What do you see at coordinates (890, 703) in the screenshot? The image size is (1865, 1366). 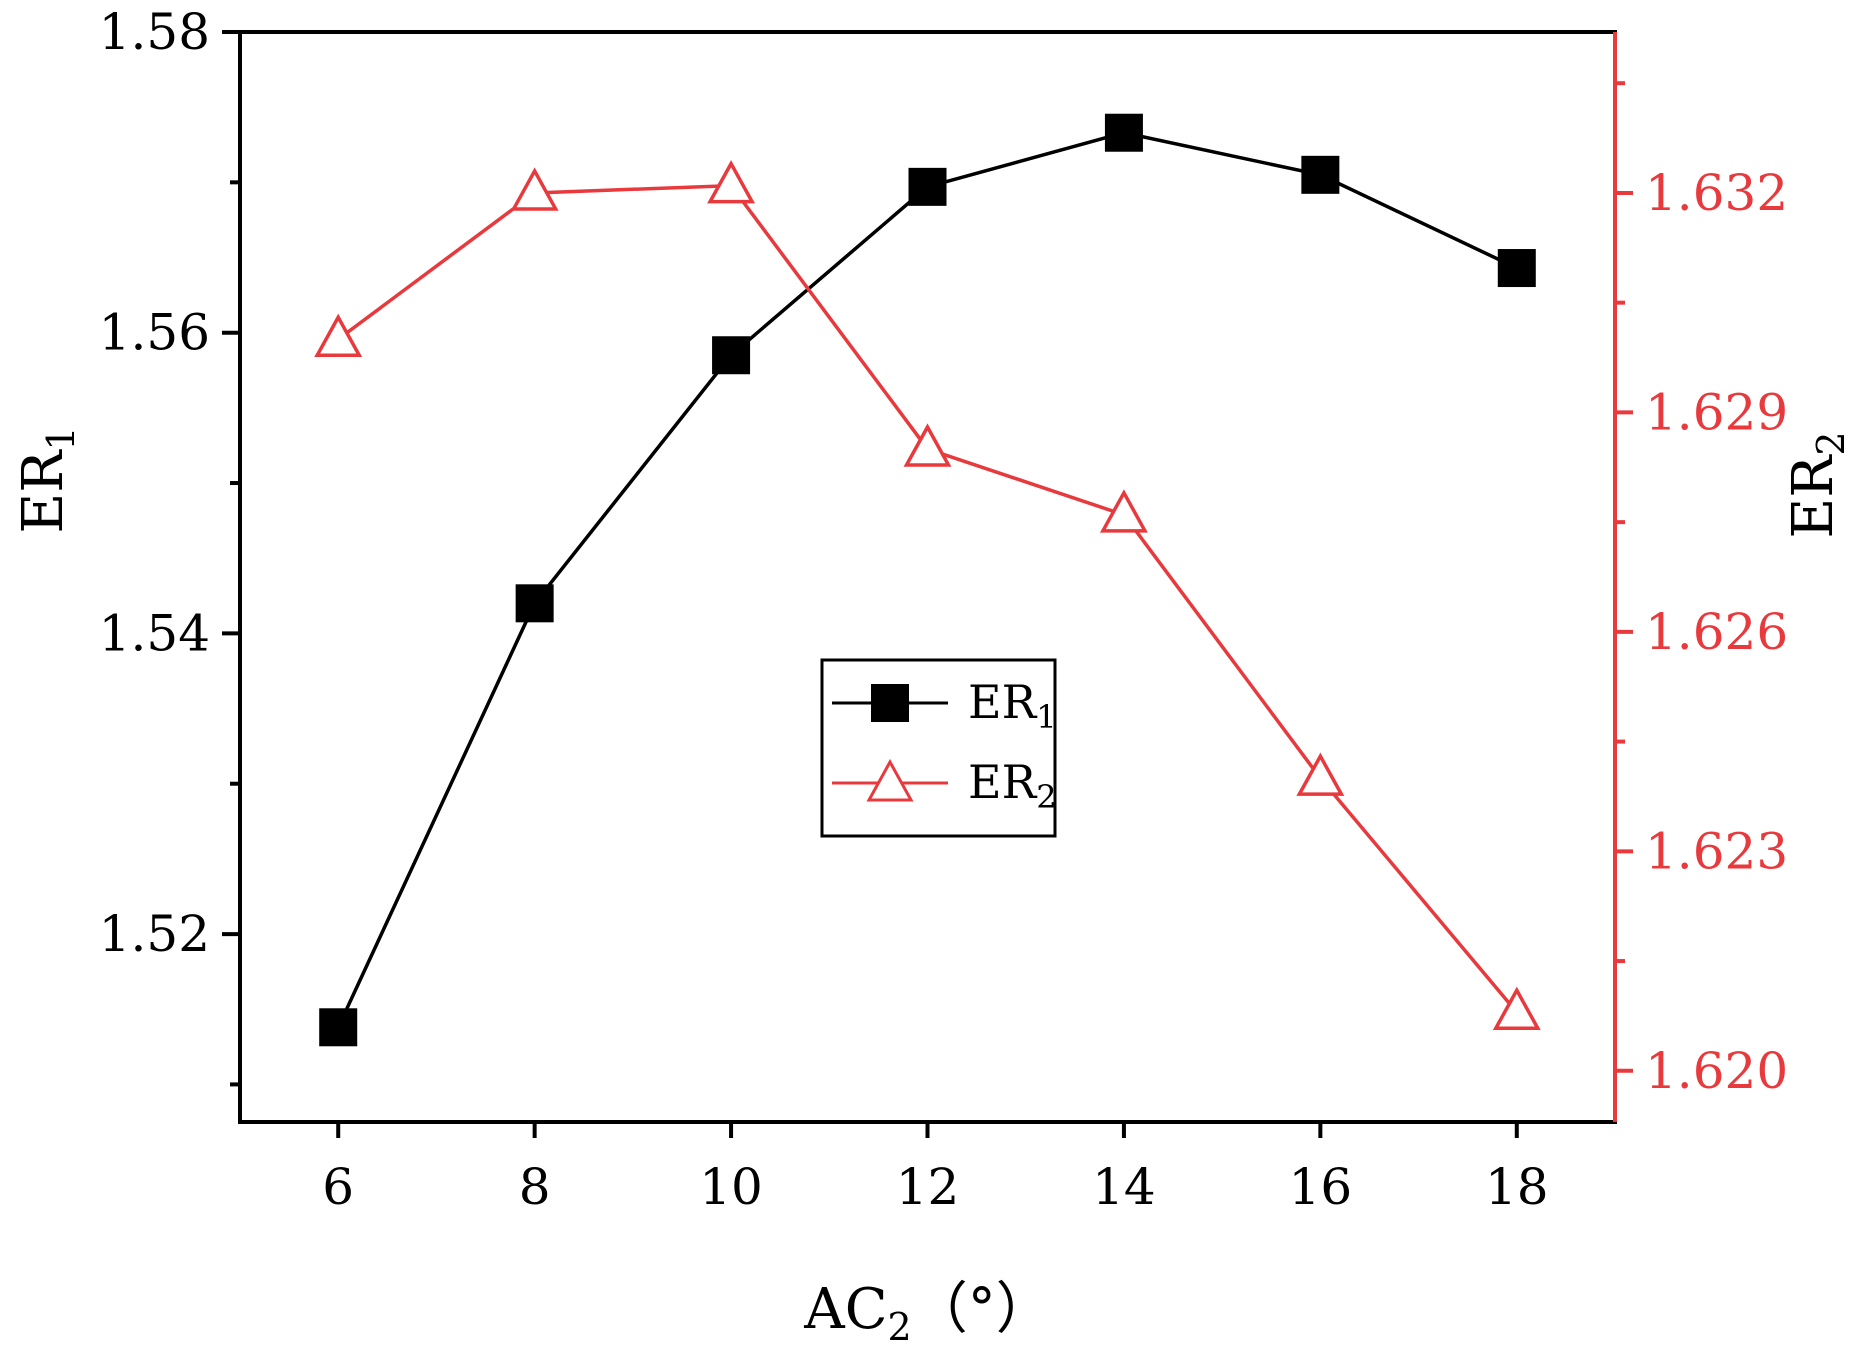 I see `legend-swatch-marker-er1` at bounding box center [890, 703].